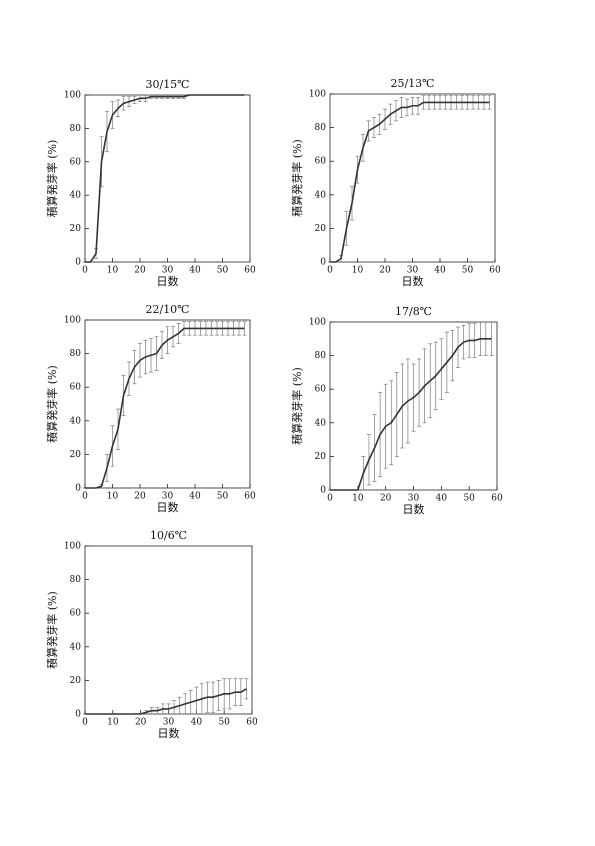 This screenshot has height=846, width=595. What do you see at coordinates (167, 84) in the screenshot?
I see `chart-title: 30/15℃` at bounding box center [167, 84].